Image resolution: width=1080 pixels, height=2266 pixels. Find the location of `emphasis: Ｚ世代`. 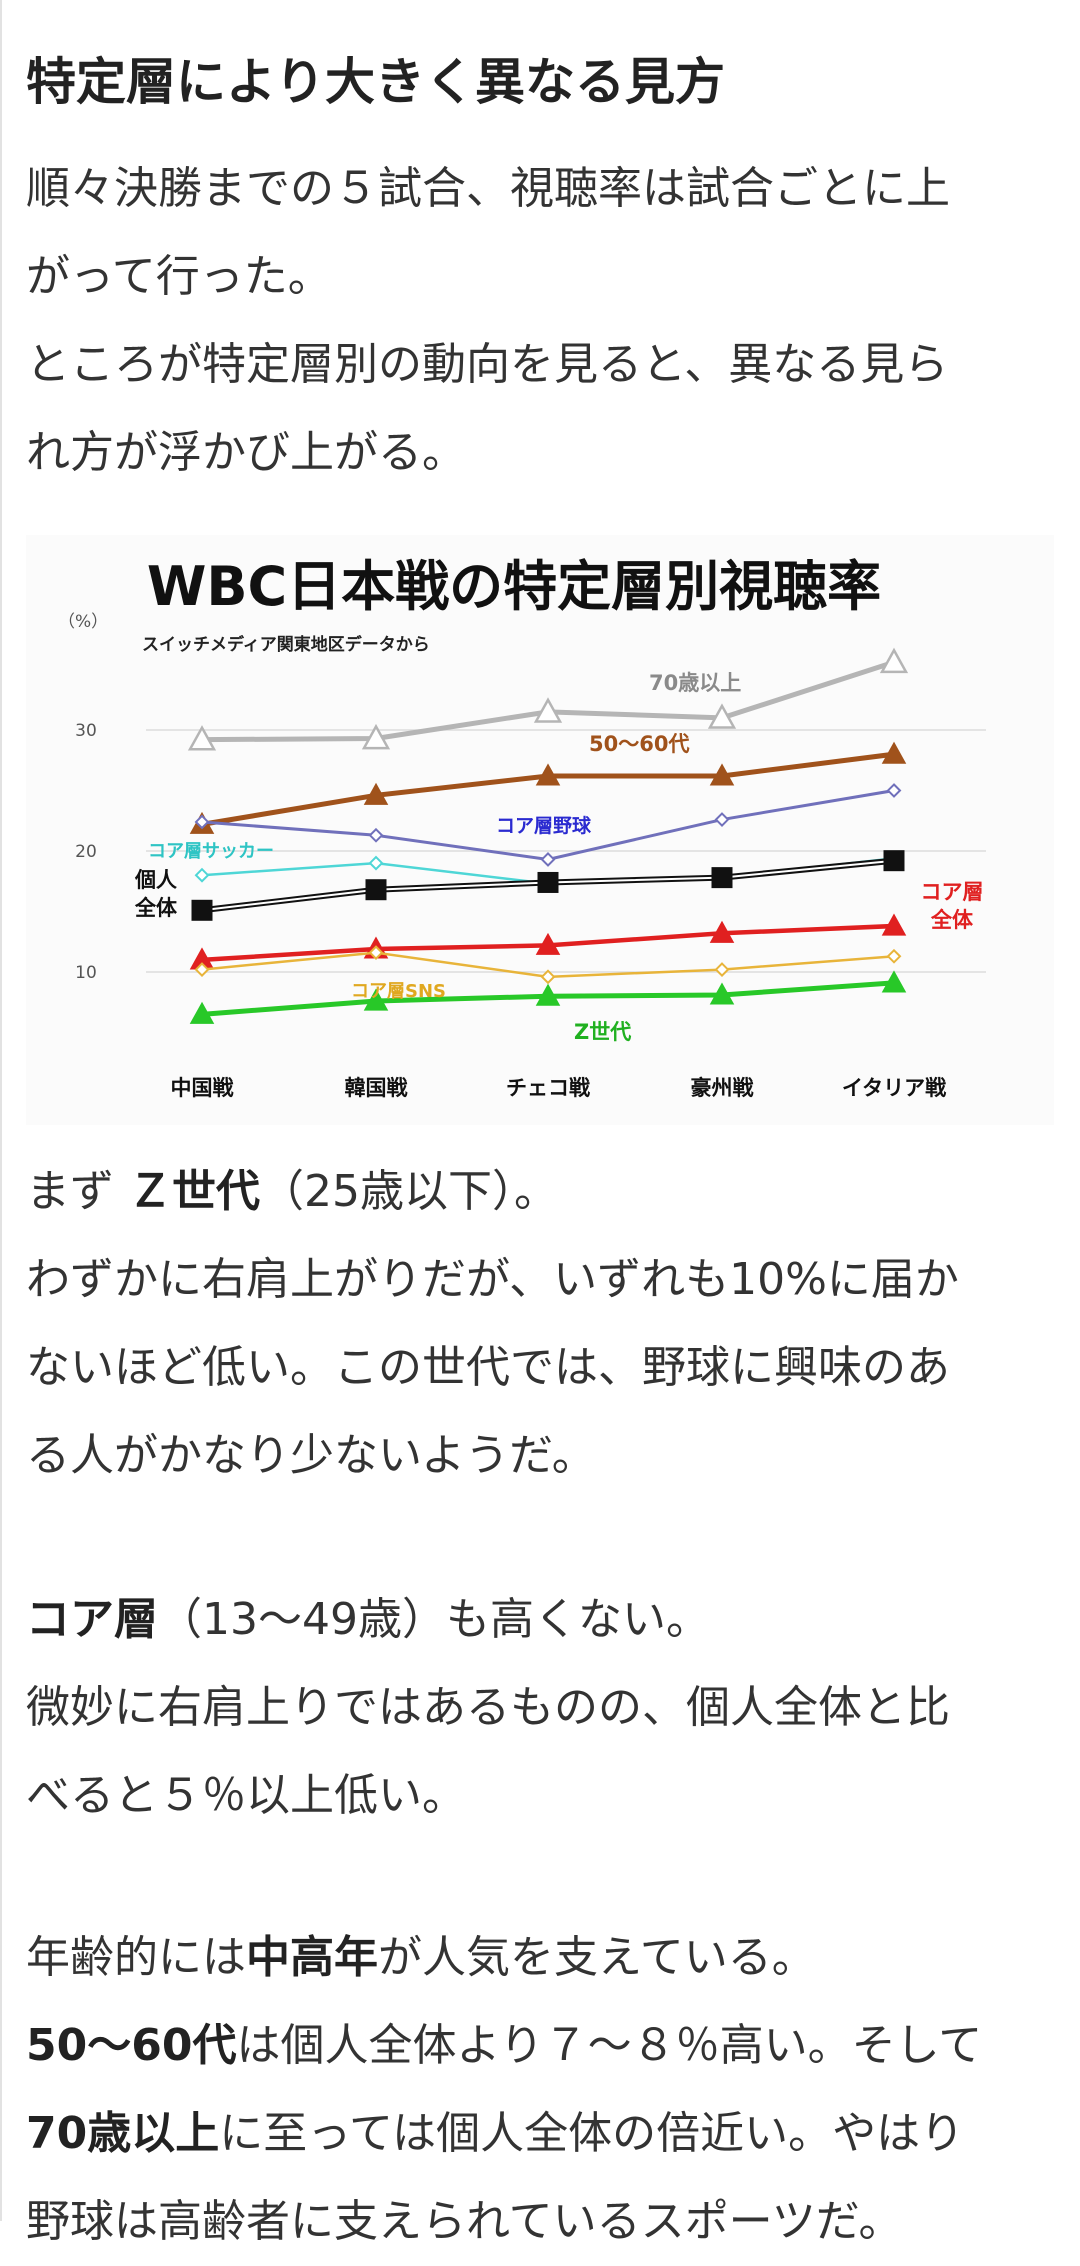

emphasis: Ｚ世代 is located at coordinates (194, 1191).